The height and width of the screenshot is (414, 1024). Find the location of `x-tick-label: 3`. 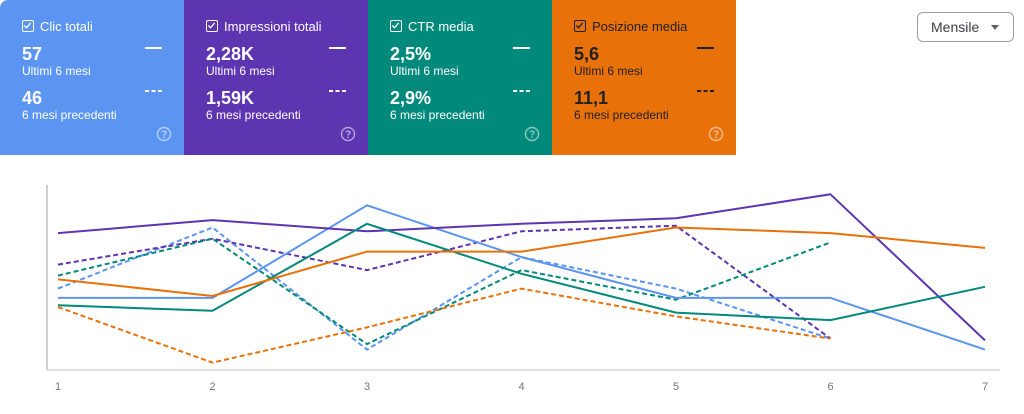

x-tick-label: 3 is located at coordinates (367, 387).